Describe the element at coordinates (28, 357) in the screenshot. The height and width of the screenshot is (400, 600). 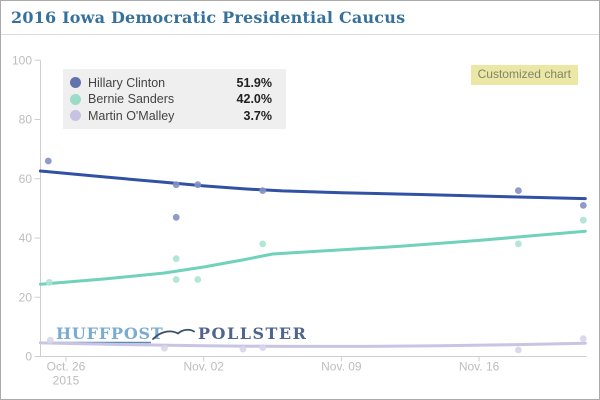
I see `y-tick-label: 0` at that location.